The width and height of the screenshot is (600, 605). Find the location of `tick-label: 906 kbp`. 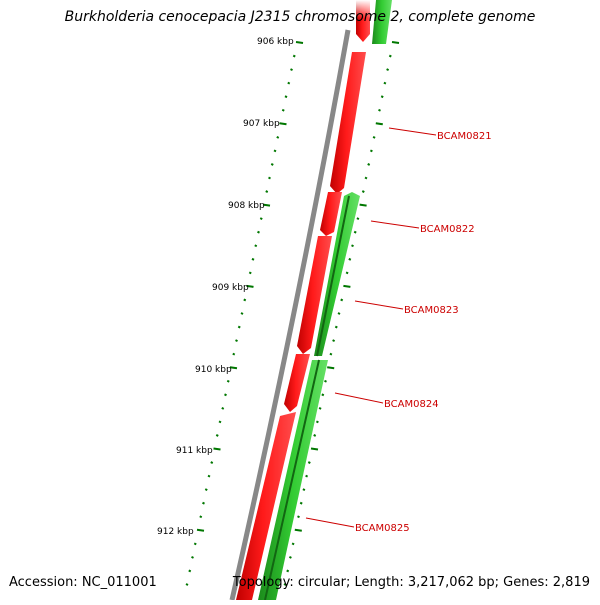

tick-label: 906 kbp is located at coordinates (275, 42).